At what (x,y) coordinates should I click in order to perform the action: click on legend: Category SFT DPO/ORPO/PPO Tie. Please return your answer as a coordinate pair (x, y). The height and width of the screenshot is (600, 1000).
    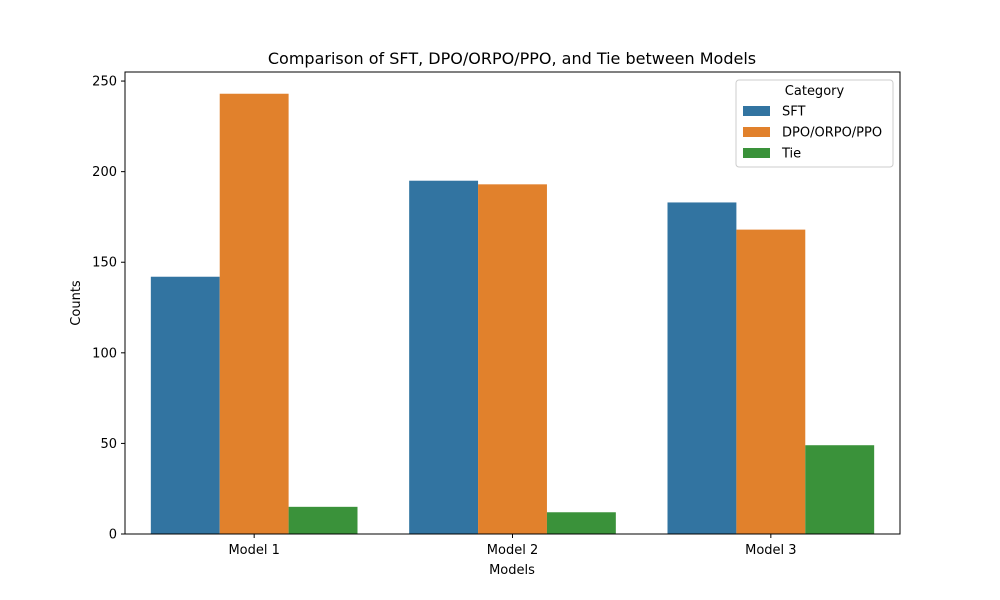
    Looking at the image, I should click on (814, 123).